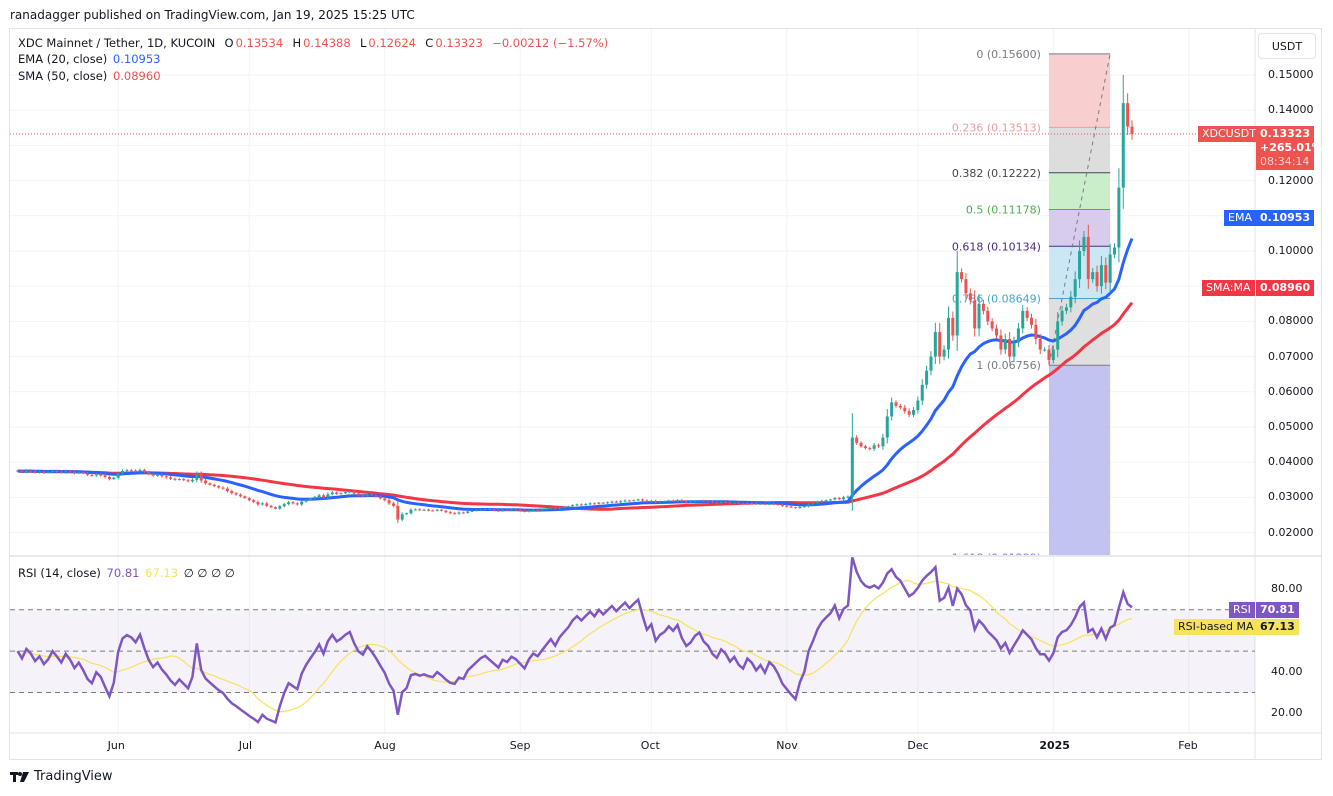 The image size is (1333, 796). I want to click on symbol-name: XDC Mainnet / Tether, 1D, KUCOIN, so click(117, 43).